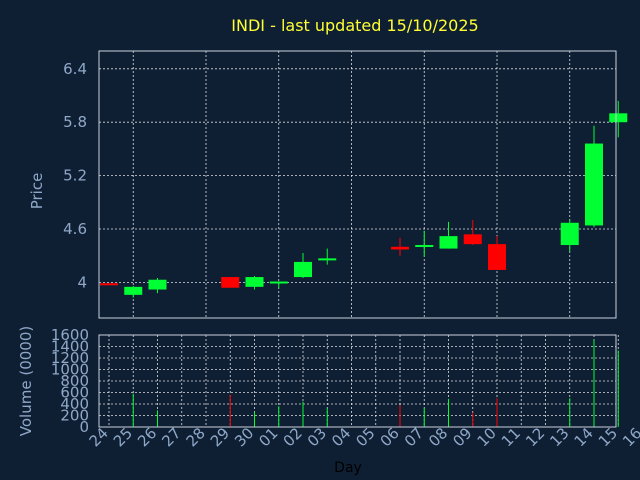 The height and width of the screenshot is (480, 640). I want to click on x-tick: 08, so click(438, 437).